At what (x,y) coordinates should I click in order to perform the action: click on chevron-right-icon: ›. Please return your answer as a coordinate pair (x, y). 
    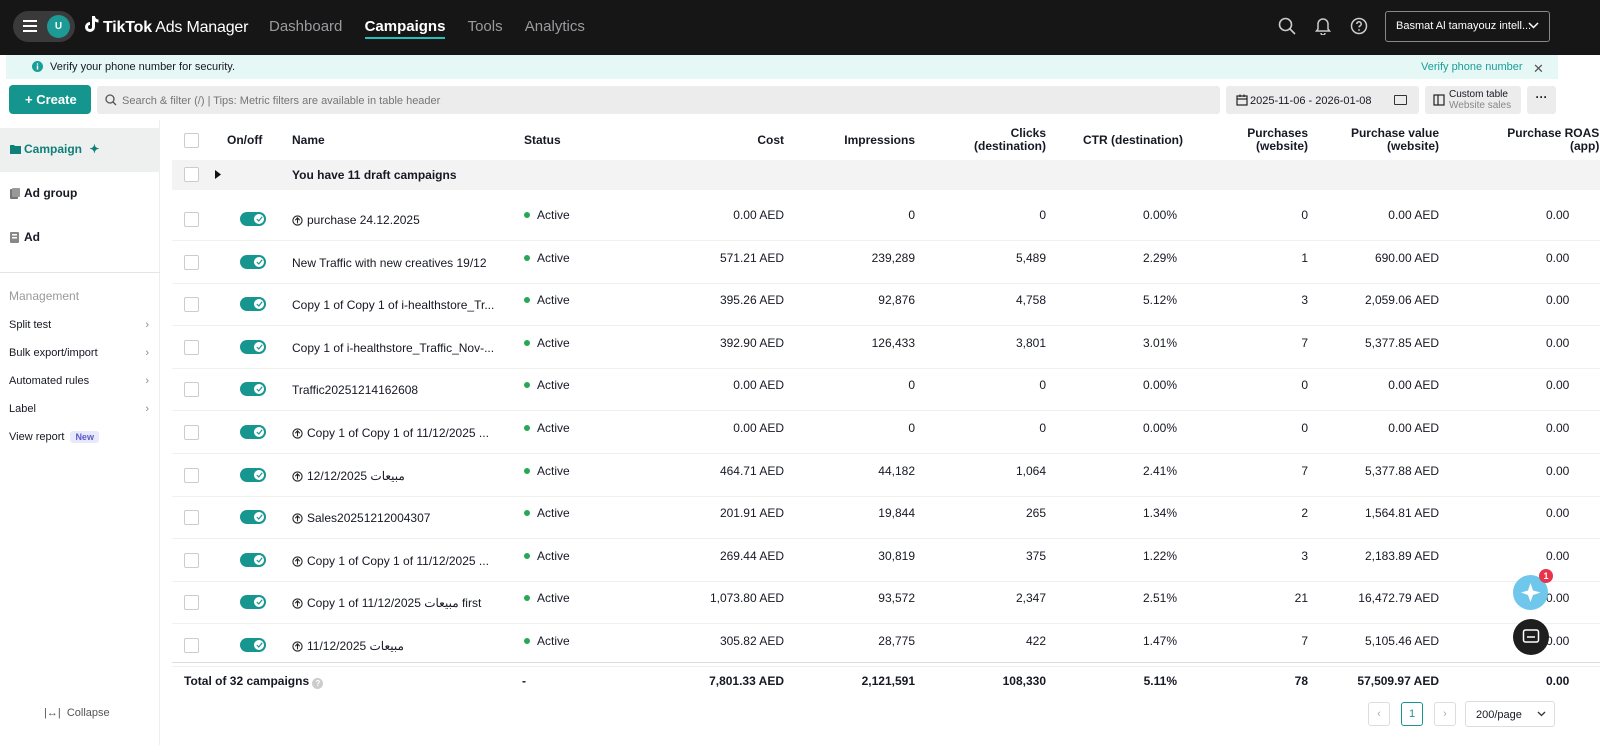
    Looking at the image, I should click on (147, 325).